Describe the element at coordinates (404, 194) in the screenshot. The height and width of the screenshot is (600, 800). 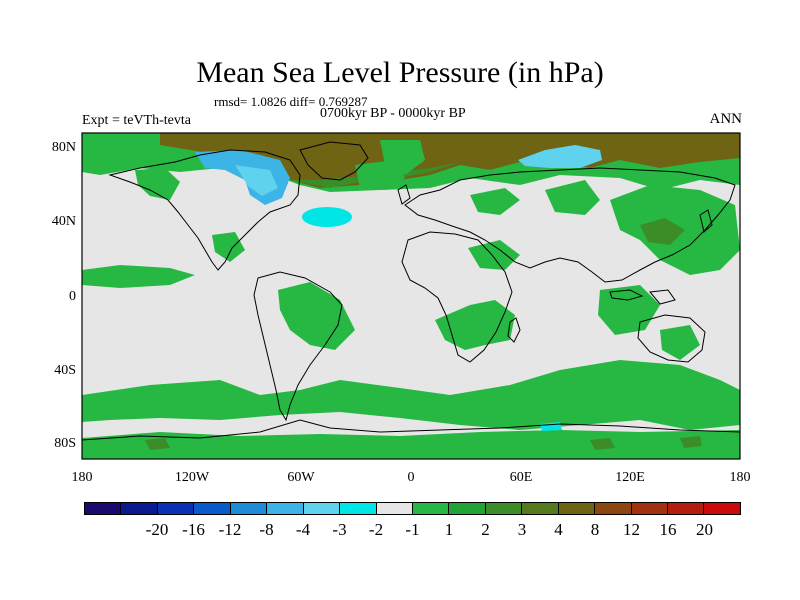
I see `coast-uk` at that location.